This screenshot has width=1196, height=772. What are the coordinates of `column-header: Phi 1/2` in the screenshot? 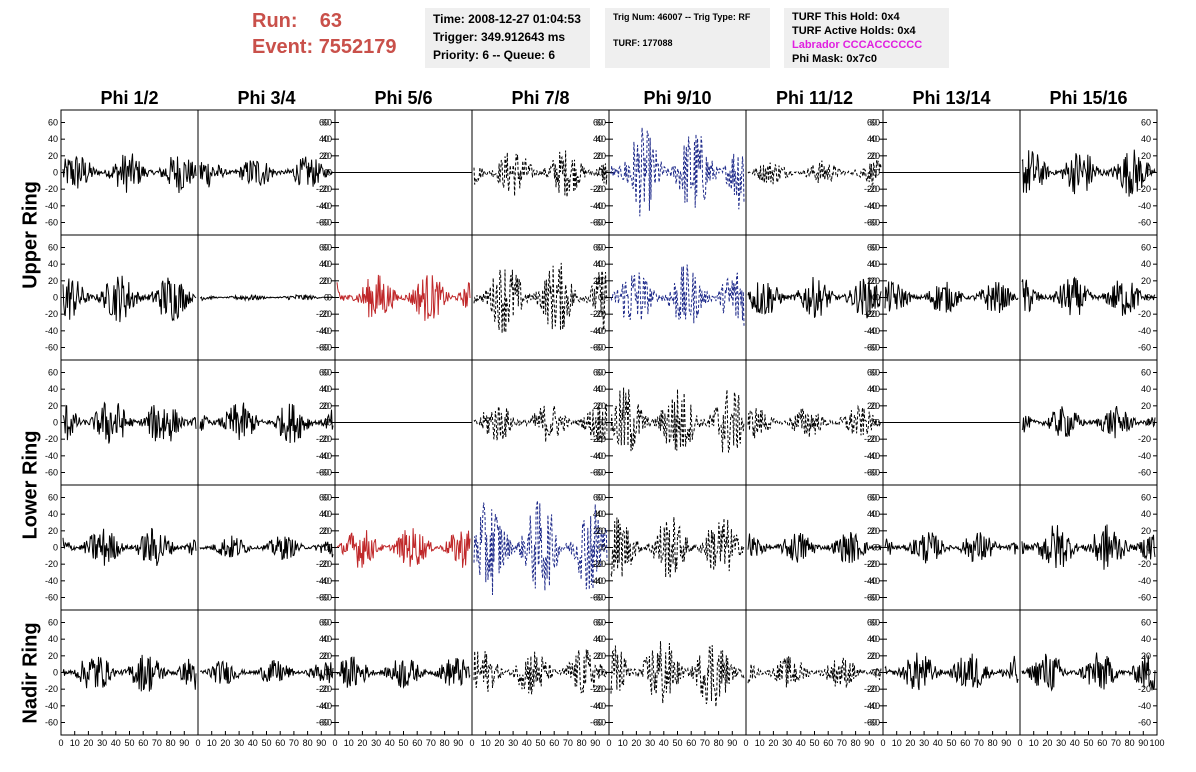 It's located at (129, 98).